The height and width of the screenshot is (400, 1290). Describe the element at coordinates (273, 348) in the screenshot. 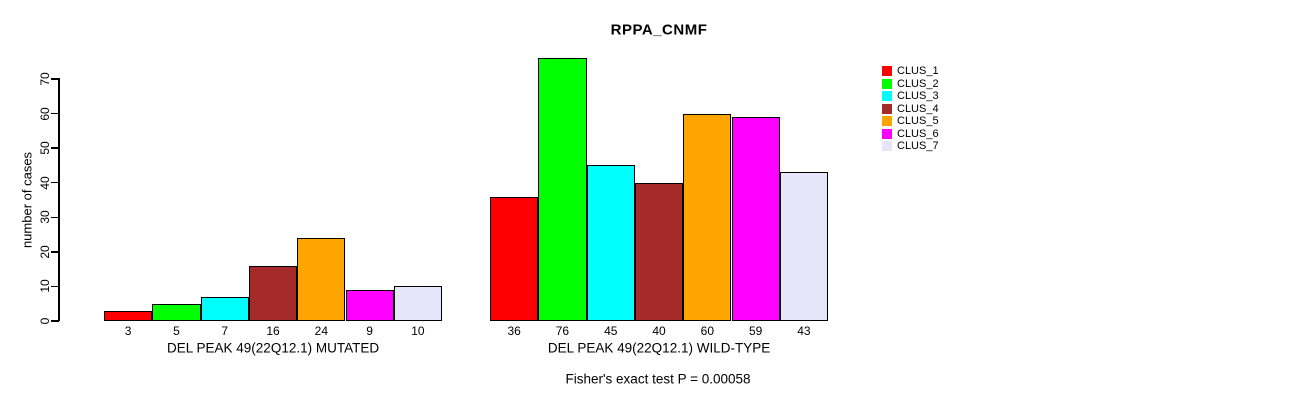

I see `x-axis-label: DEL PEAK 49(22Q12.1) MUTATED` at that location.